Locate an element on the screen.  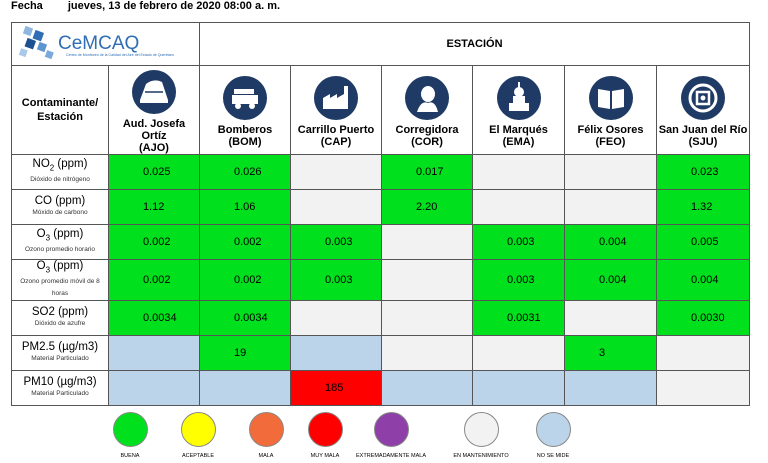
legend-item: MALA is located at coordinates (266, 435).